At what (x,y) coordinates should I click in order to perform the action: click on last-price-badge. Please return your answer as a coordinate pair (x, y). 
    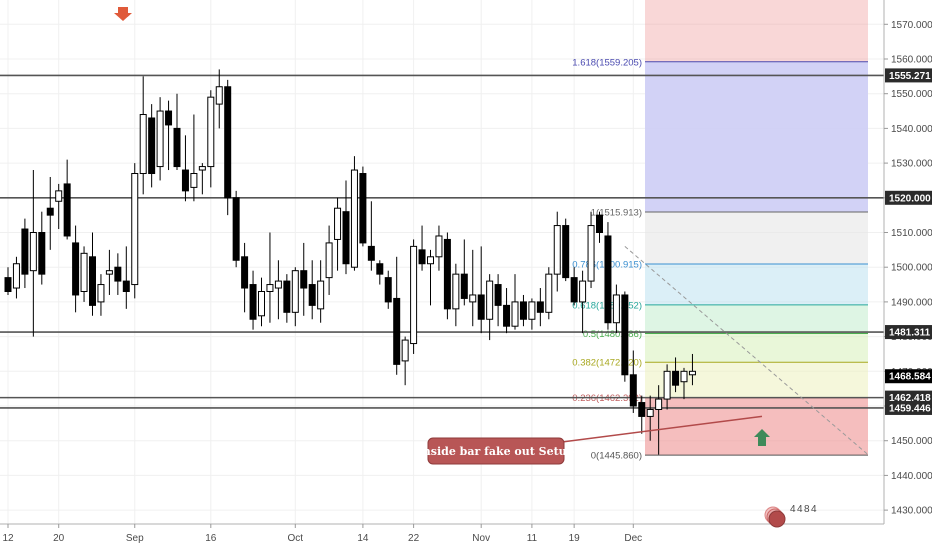
    Looking at the image, I should click on (908, 376).